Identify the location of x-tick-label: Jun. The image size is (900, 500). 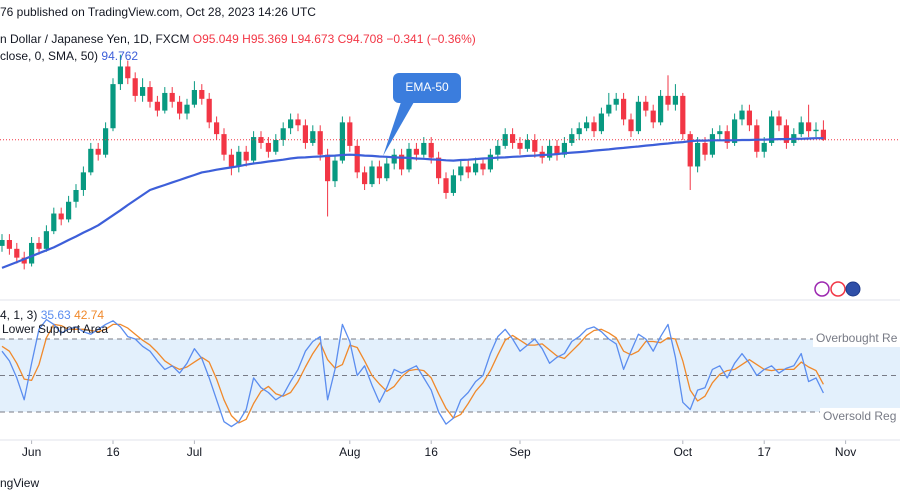
(31, 452).